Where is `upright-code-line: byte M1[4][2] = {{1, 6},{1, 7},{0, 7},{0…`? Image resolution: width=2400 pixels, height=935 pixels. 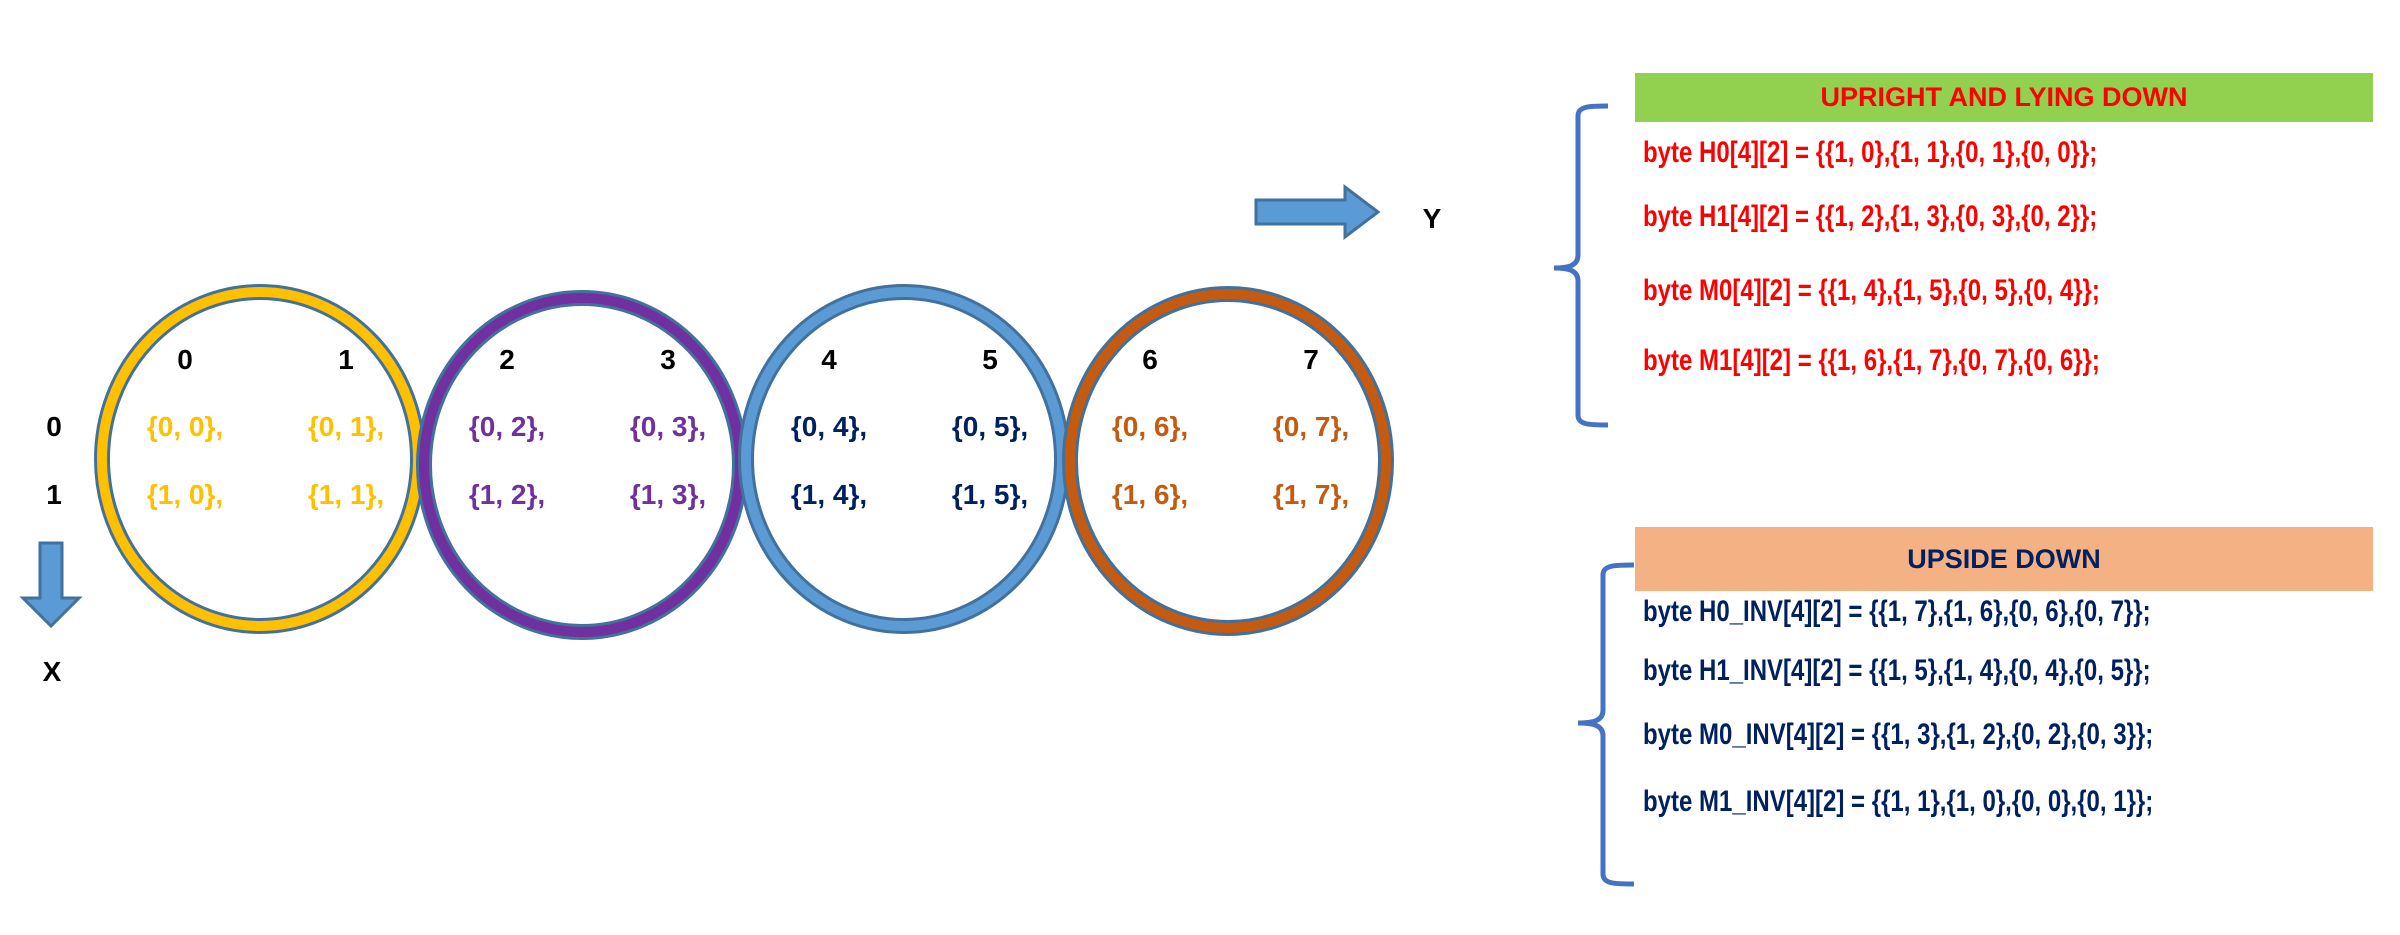 upright-code-line: byte M1[4][2] = {{1, 6},{1, 7},{0, 7},{0… is located at coordinates (1871, 360).